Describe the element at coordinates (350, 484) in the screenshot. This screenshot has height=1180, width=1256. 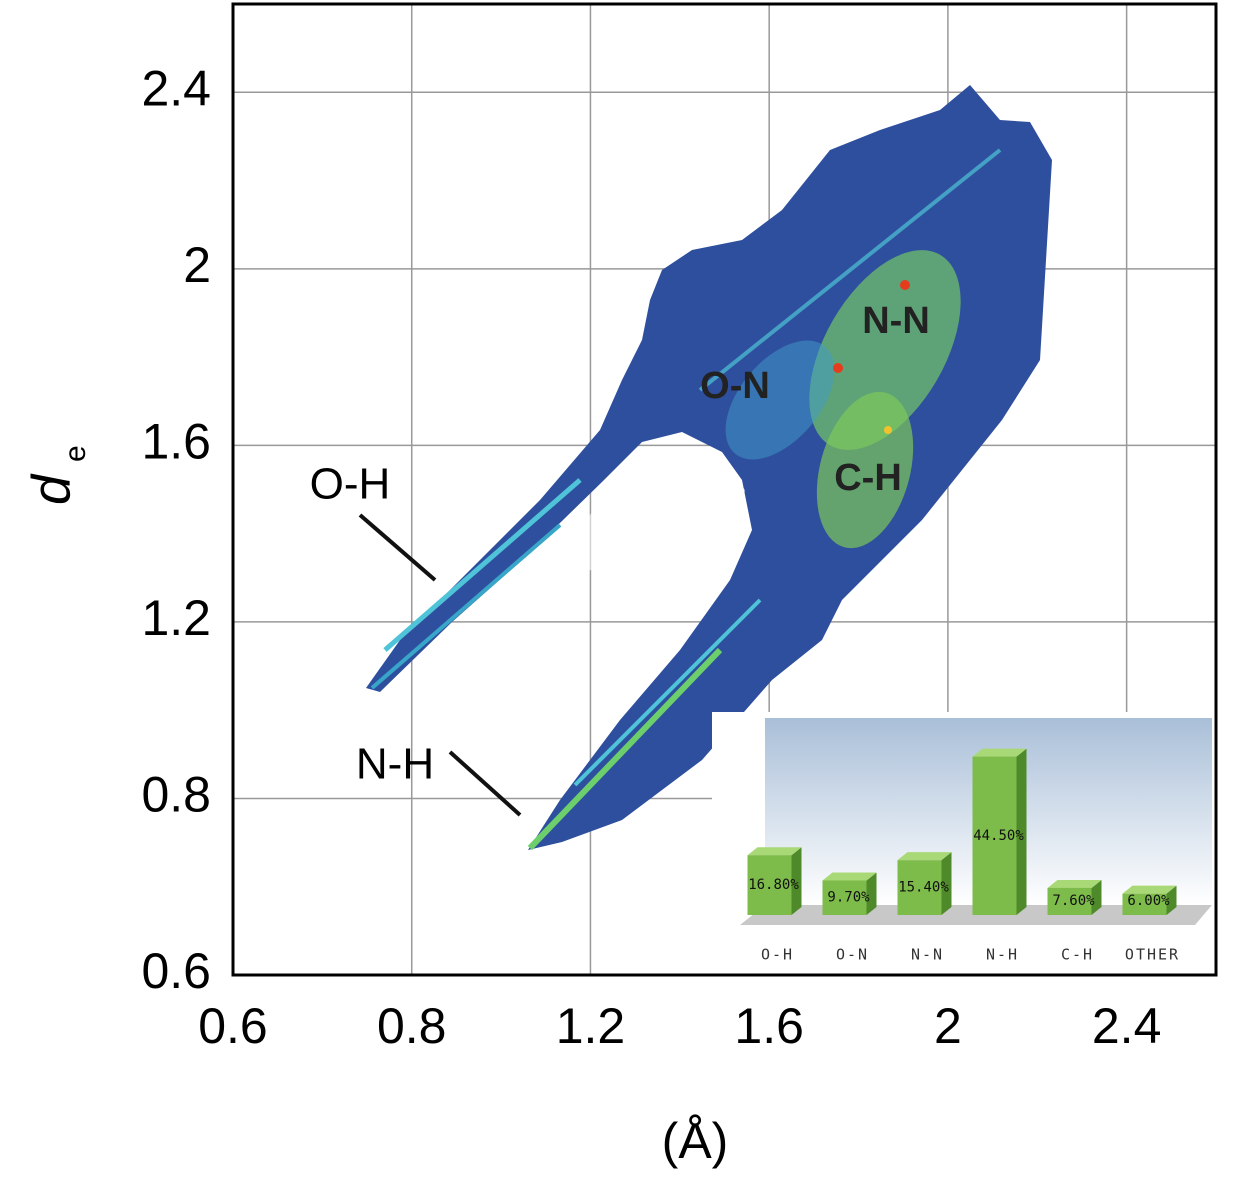
I see `annotation: O-H` at that location.